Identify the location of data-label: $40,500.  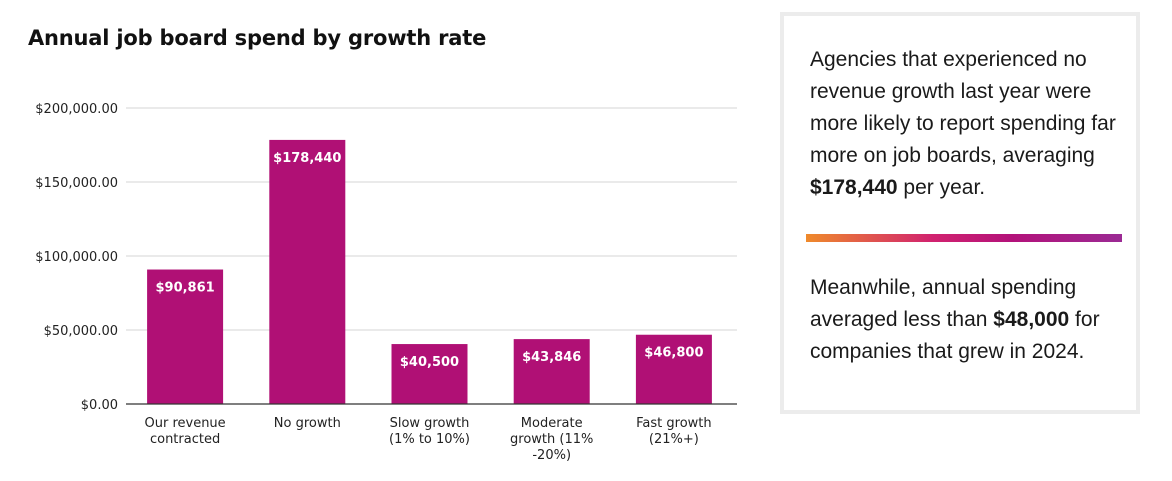
(429, 362).